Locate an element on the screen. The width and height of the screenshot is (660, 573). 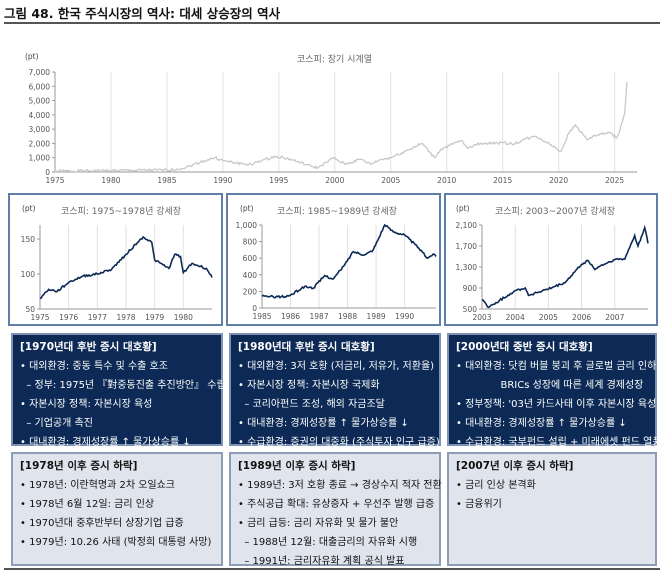
y-tick-label: 1,300 is located at coordinates (467, 267).